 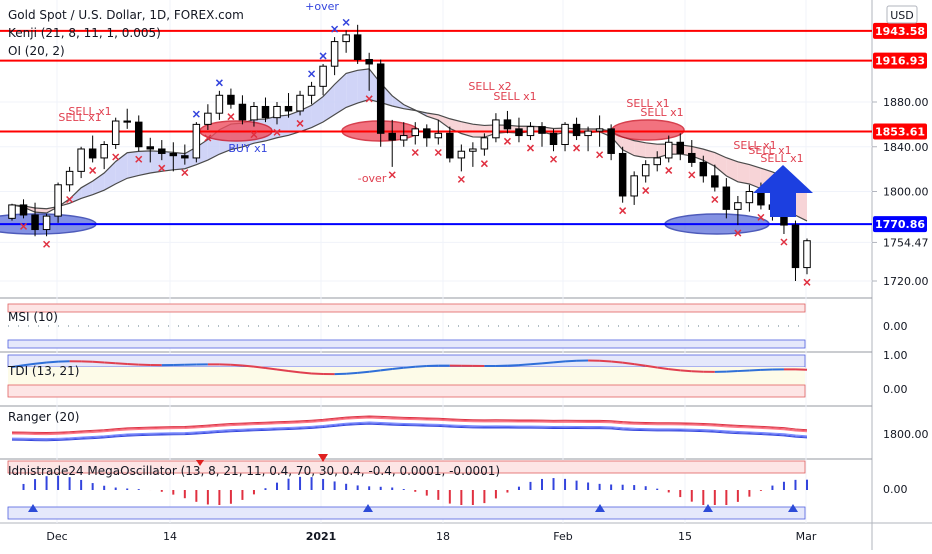 What do you see at coordinates (43, 371) in the screenshot?
I see `tdi-label: TDI (13, 21)` at bounding box center [43, 371].